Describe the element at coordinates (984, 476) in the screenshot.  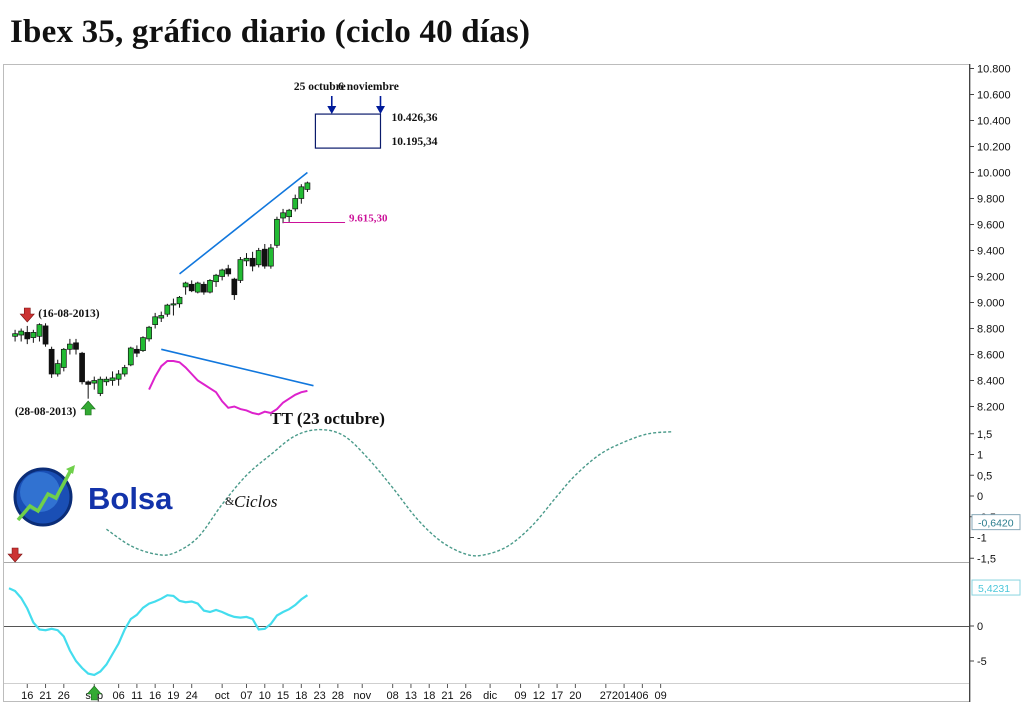
I see `cycle-tick-label: 0,5` at that location.